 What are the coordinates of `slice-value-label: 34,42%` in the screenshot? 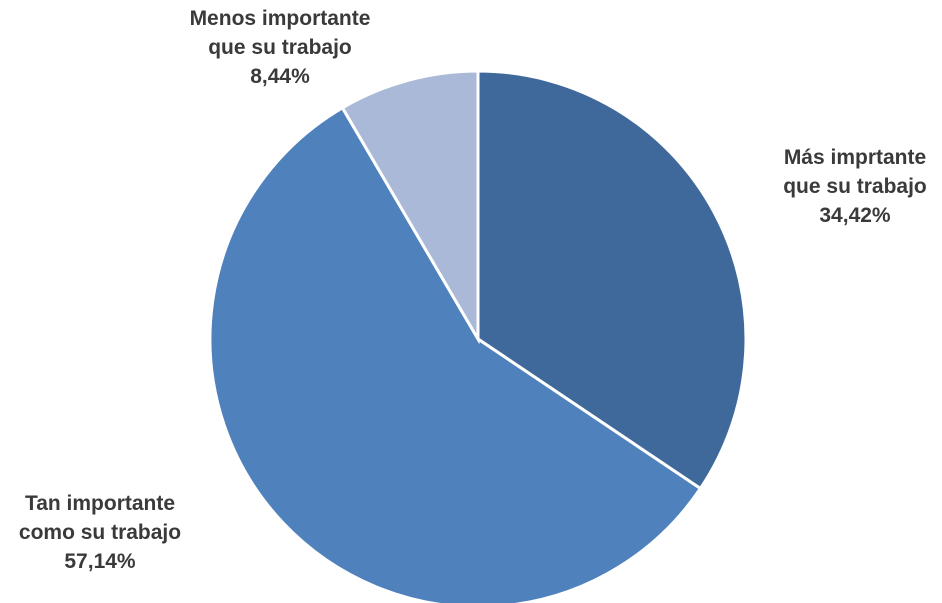 It's located at (855, 215).